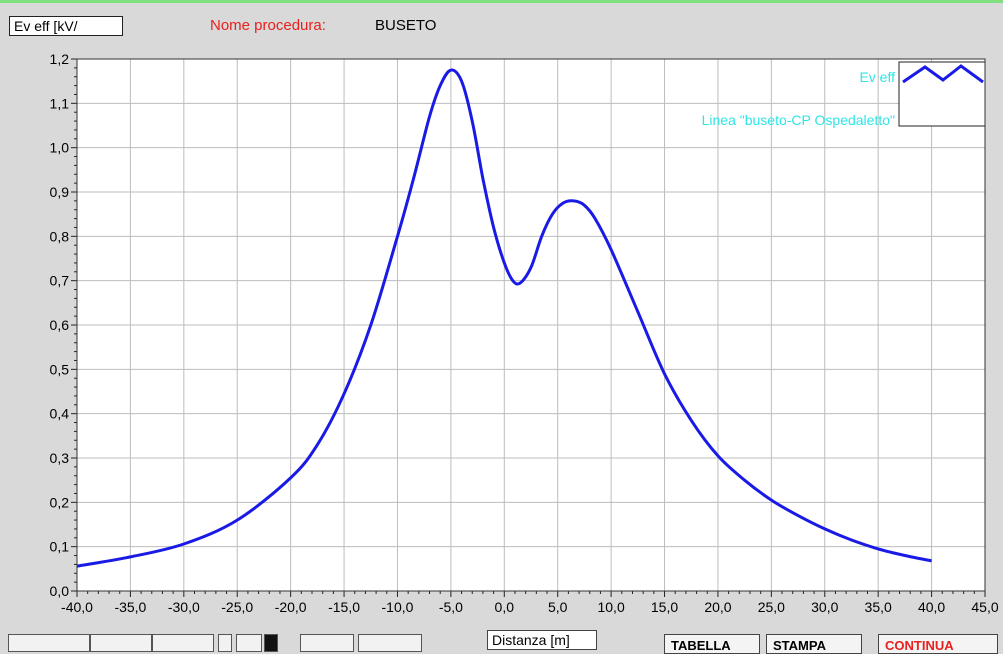 Image resolution: width=1003 pixels, height=654 pixels. What do you see at coordinates (60, 414) in the screenshot?
I see `y-tick-label: 0,4` at bounding box center [60, 414].